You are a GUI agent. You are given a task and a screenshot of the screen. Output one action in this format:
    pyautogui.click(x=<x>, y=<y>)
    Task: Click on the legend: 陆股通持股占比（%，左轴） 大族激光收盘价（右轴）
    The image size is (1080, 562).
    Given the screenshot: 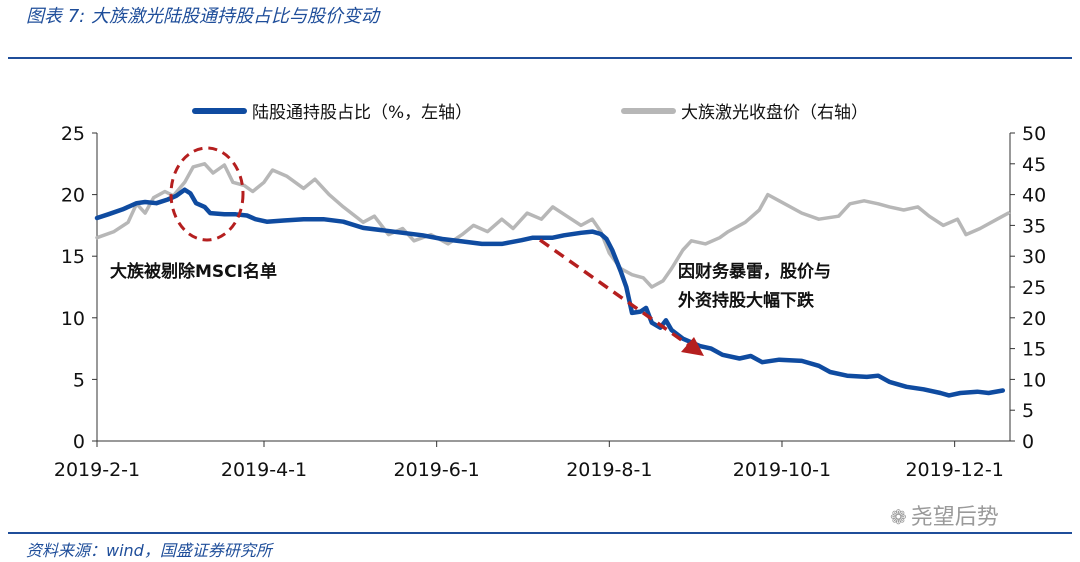 What is the action you would take?
    pyautogui.click(x=530, y=113)
    